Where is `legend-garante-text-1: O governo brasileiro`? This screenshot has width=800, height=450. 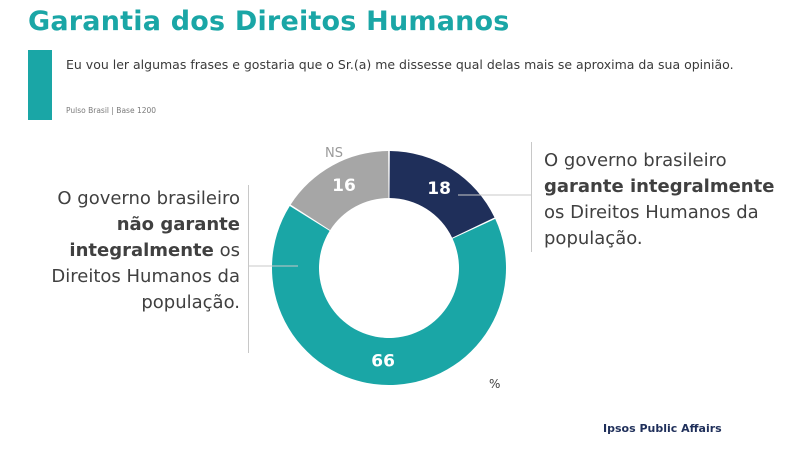 legend-garante-text-1: O governo brasileiro is located at coordinates (635, 160).